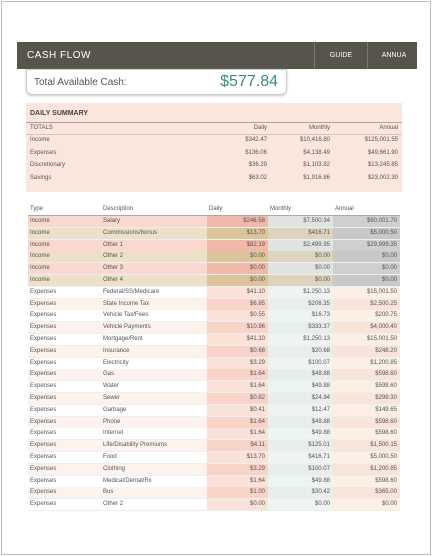  Describe the element at coordinates (113, 433) in the screenshot. I see `text-cell: Internet` at that location.